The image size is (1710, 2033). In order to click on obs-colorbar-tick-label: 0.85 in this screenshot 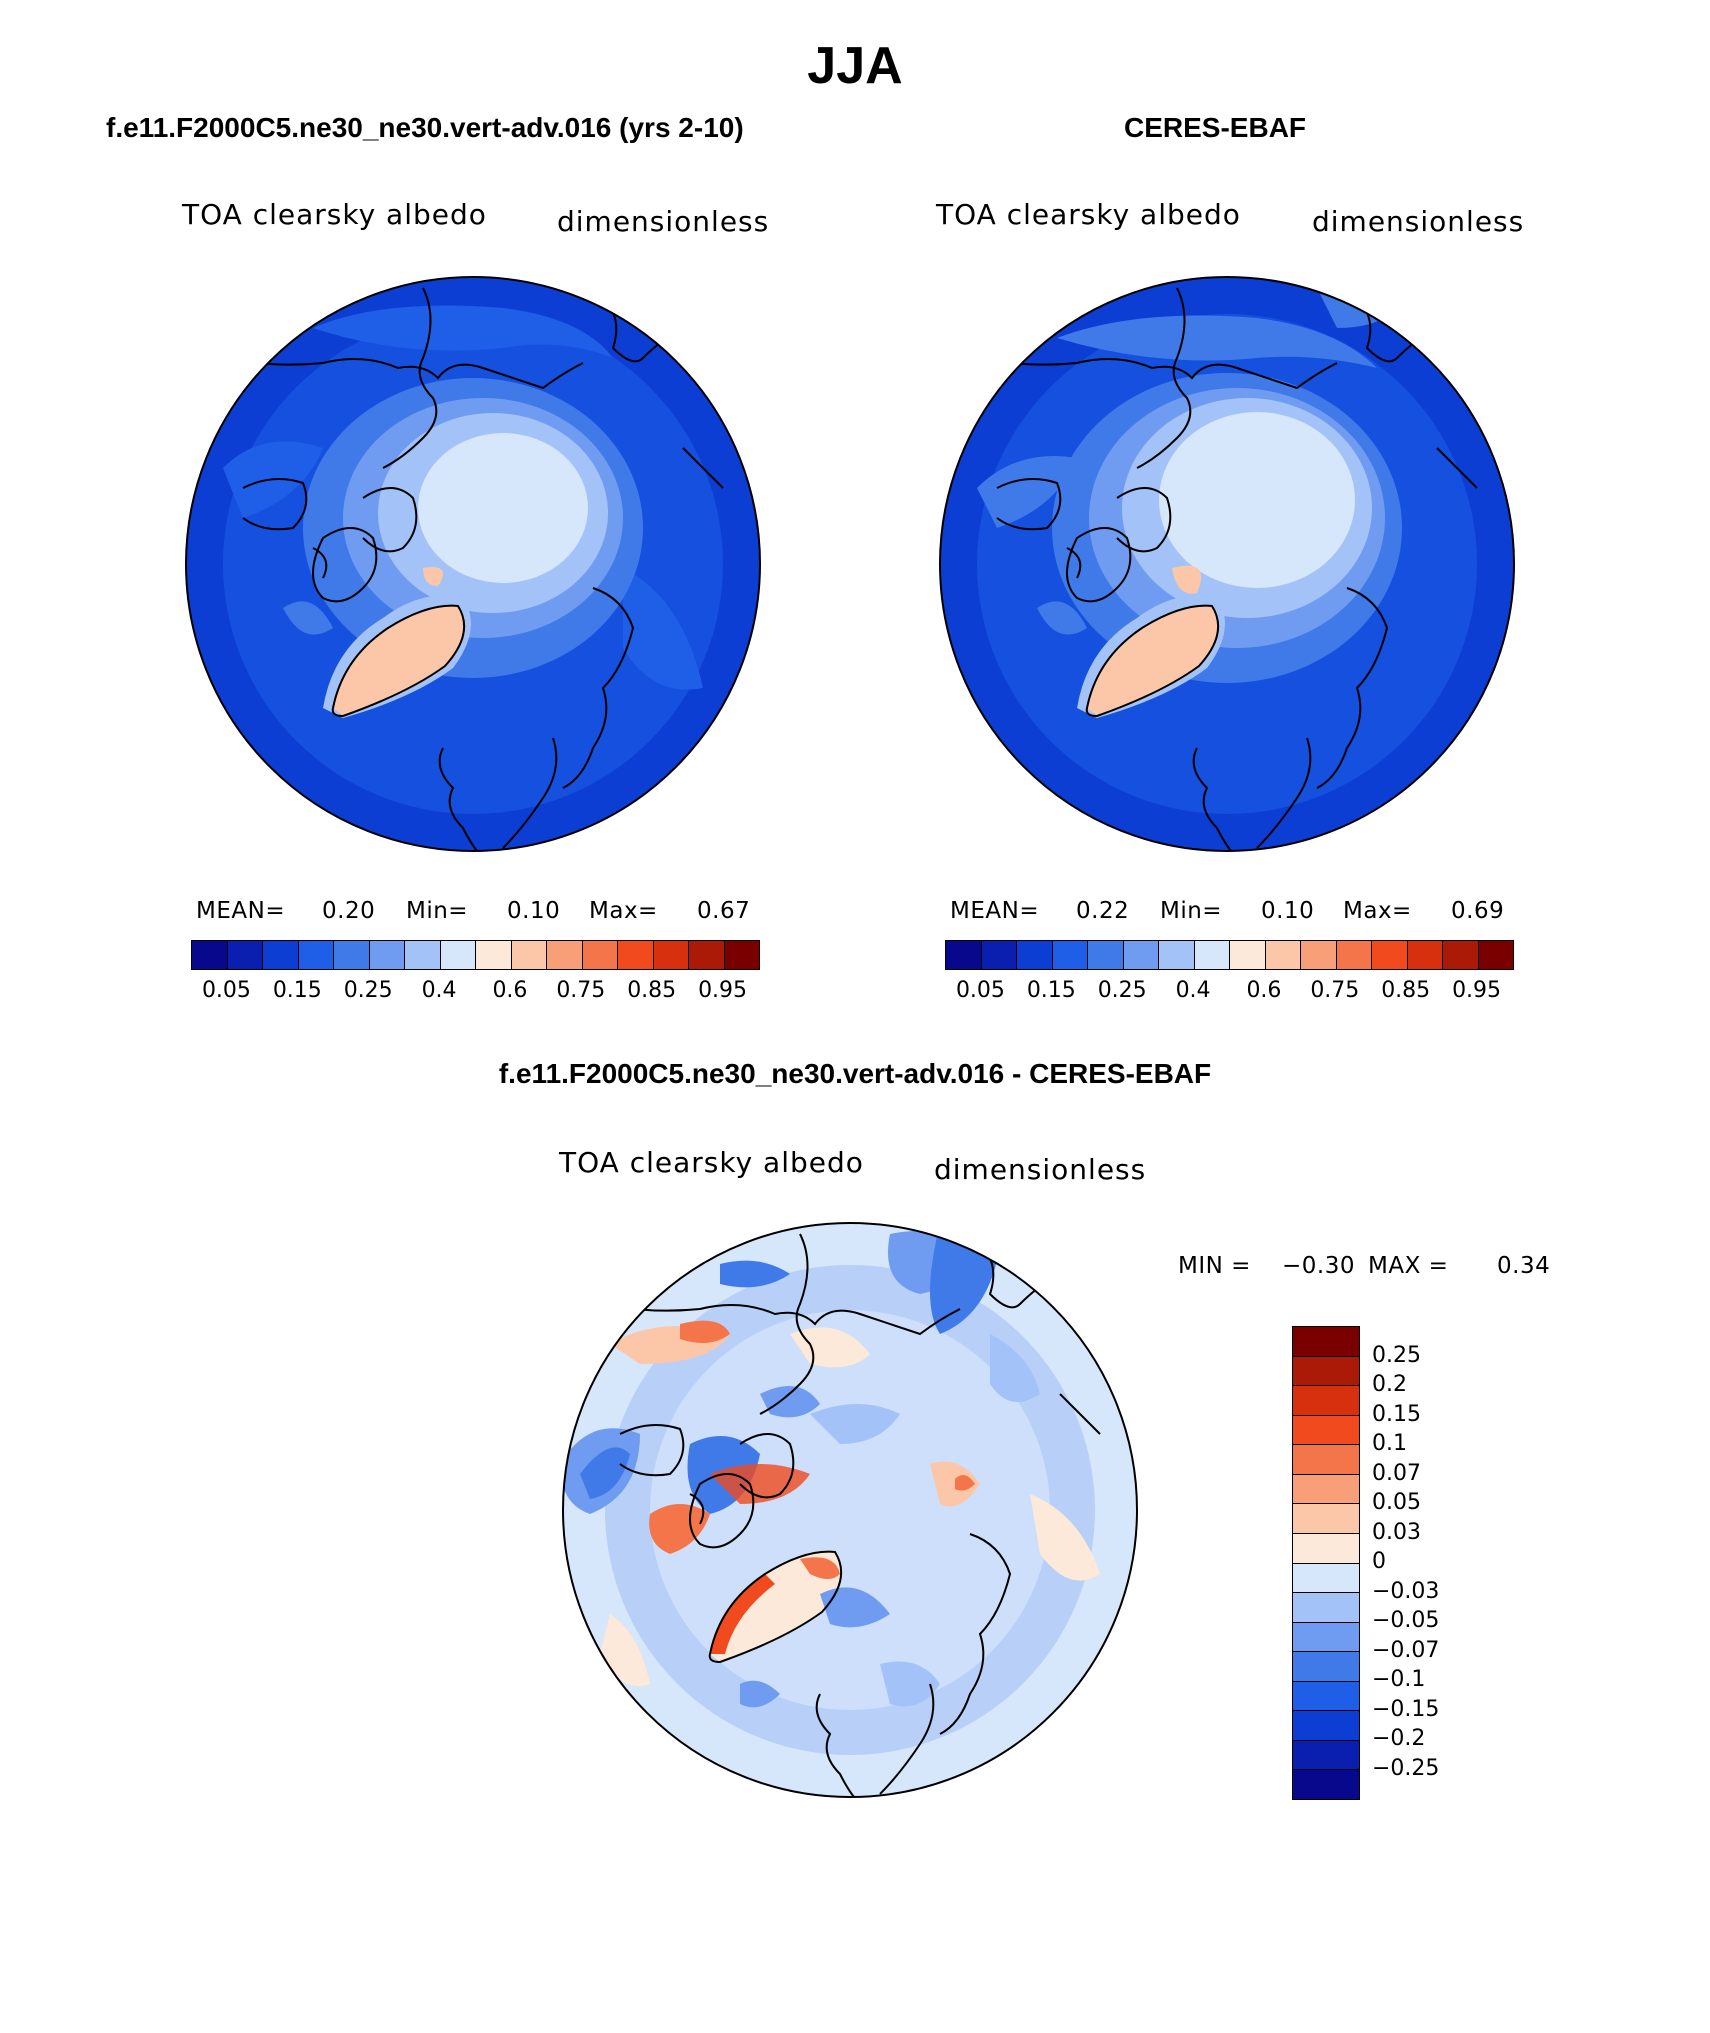, I will do `click(1406, 990)`.